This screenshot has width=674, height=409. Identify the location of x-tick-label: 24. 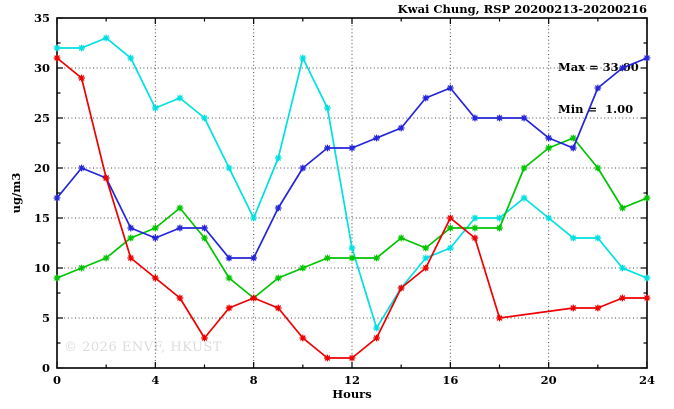
(647, 380).